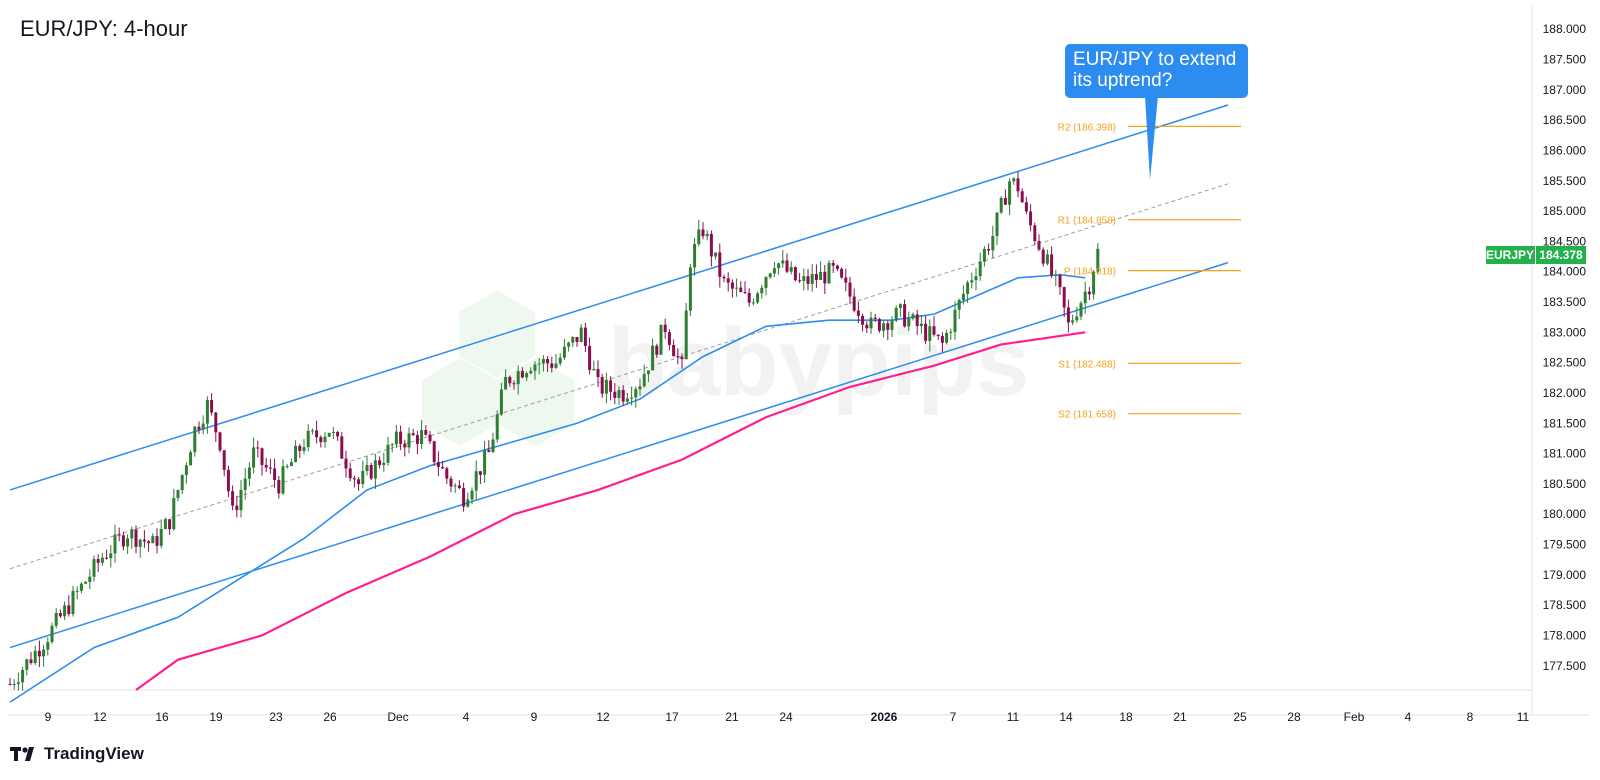 This screenshot has height=780, width=1600. What do you see at coordinates (1565, 29) in the screenshot?
I see `y-tick-label: 188.000` at bounding box center [1565, 29].